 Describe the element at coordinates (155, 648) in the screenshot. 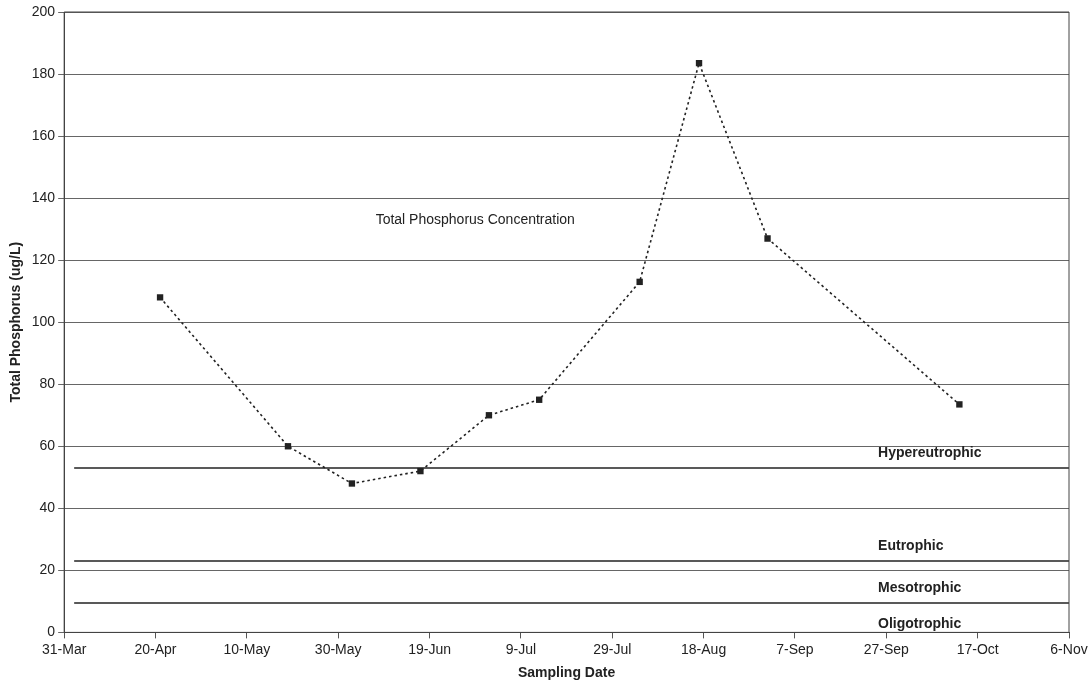

I see `x-tick-label: 20-Apr` at that location.